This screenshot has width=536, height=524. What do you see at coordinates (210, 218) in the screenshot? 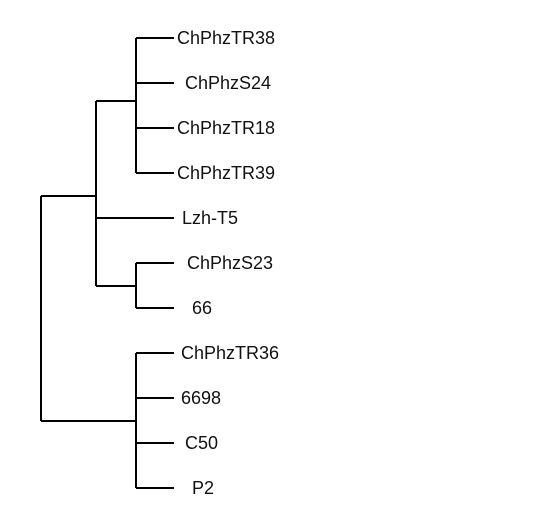
I see `leaf-label-5: Lzh-T5` at bounding box center [210, 218].